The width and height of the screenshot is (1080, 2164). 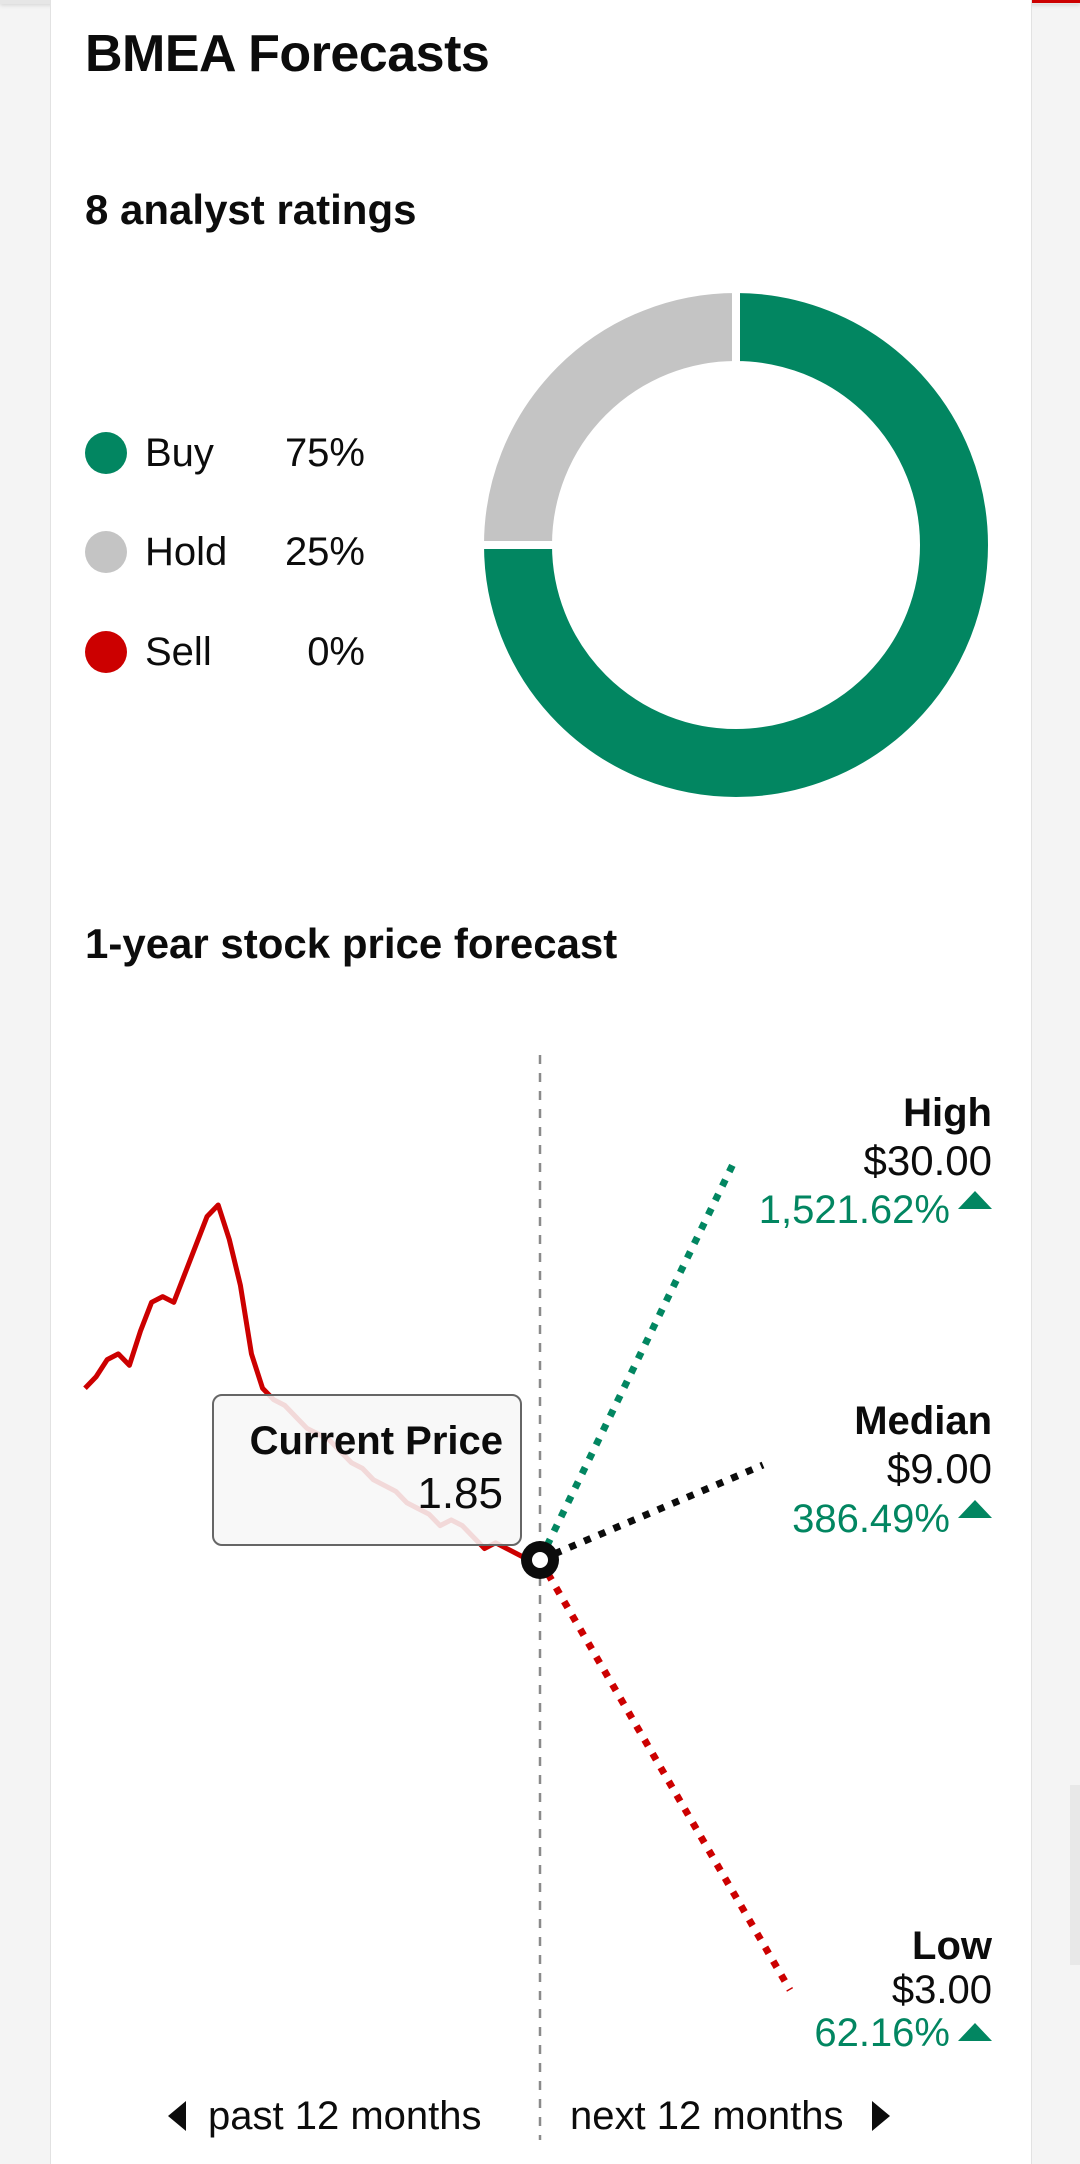 I want to click on tooltip-value: 1.85, so click(x=460, y=1493).